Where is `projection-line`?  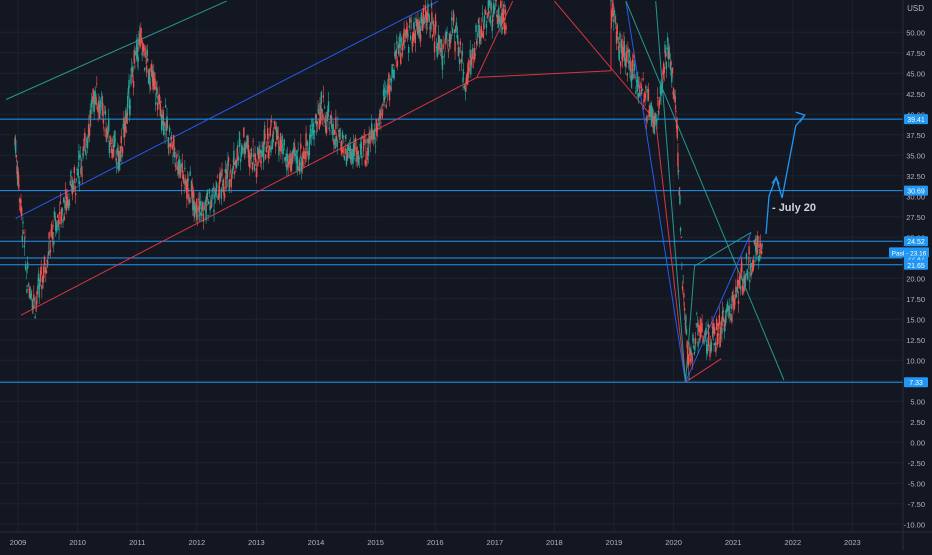 projection-line is located at coordinates (785, 174).